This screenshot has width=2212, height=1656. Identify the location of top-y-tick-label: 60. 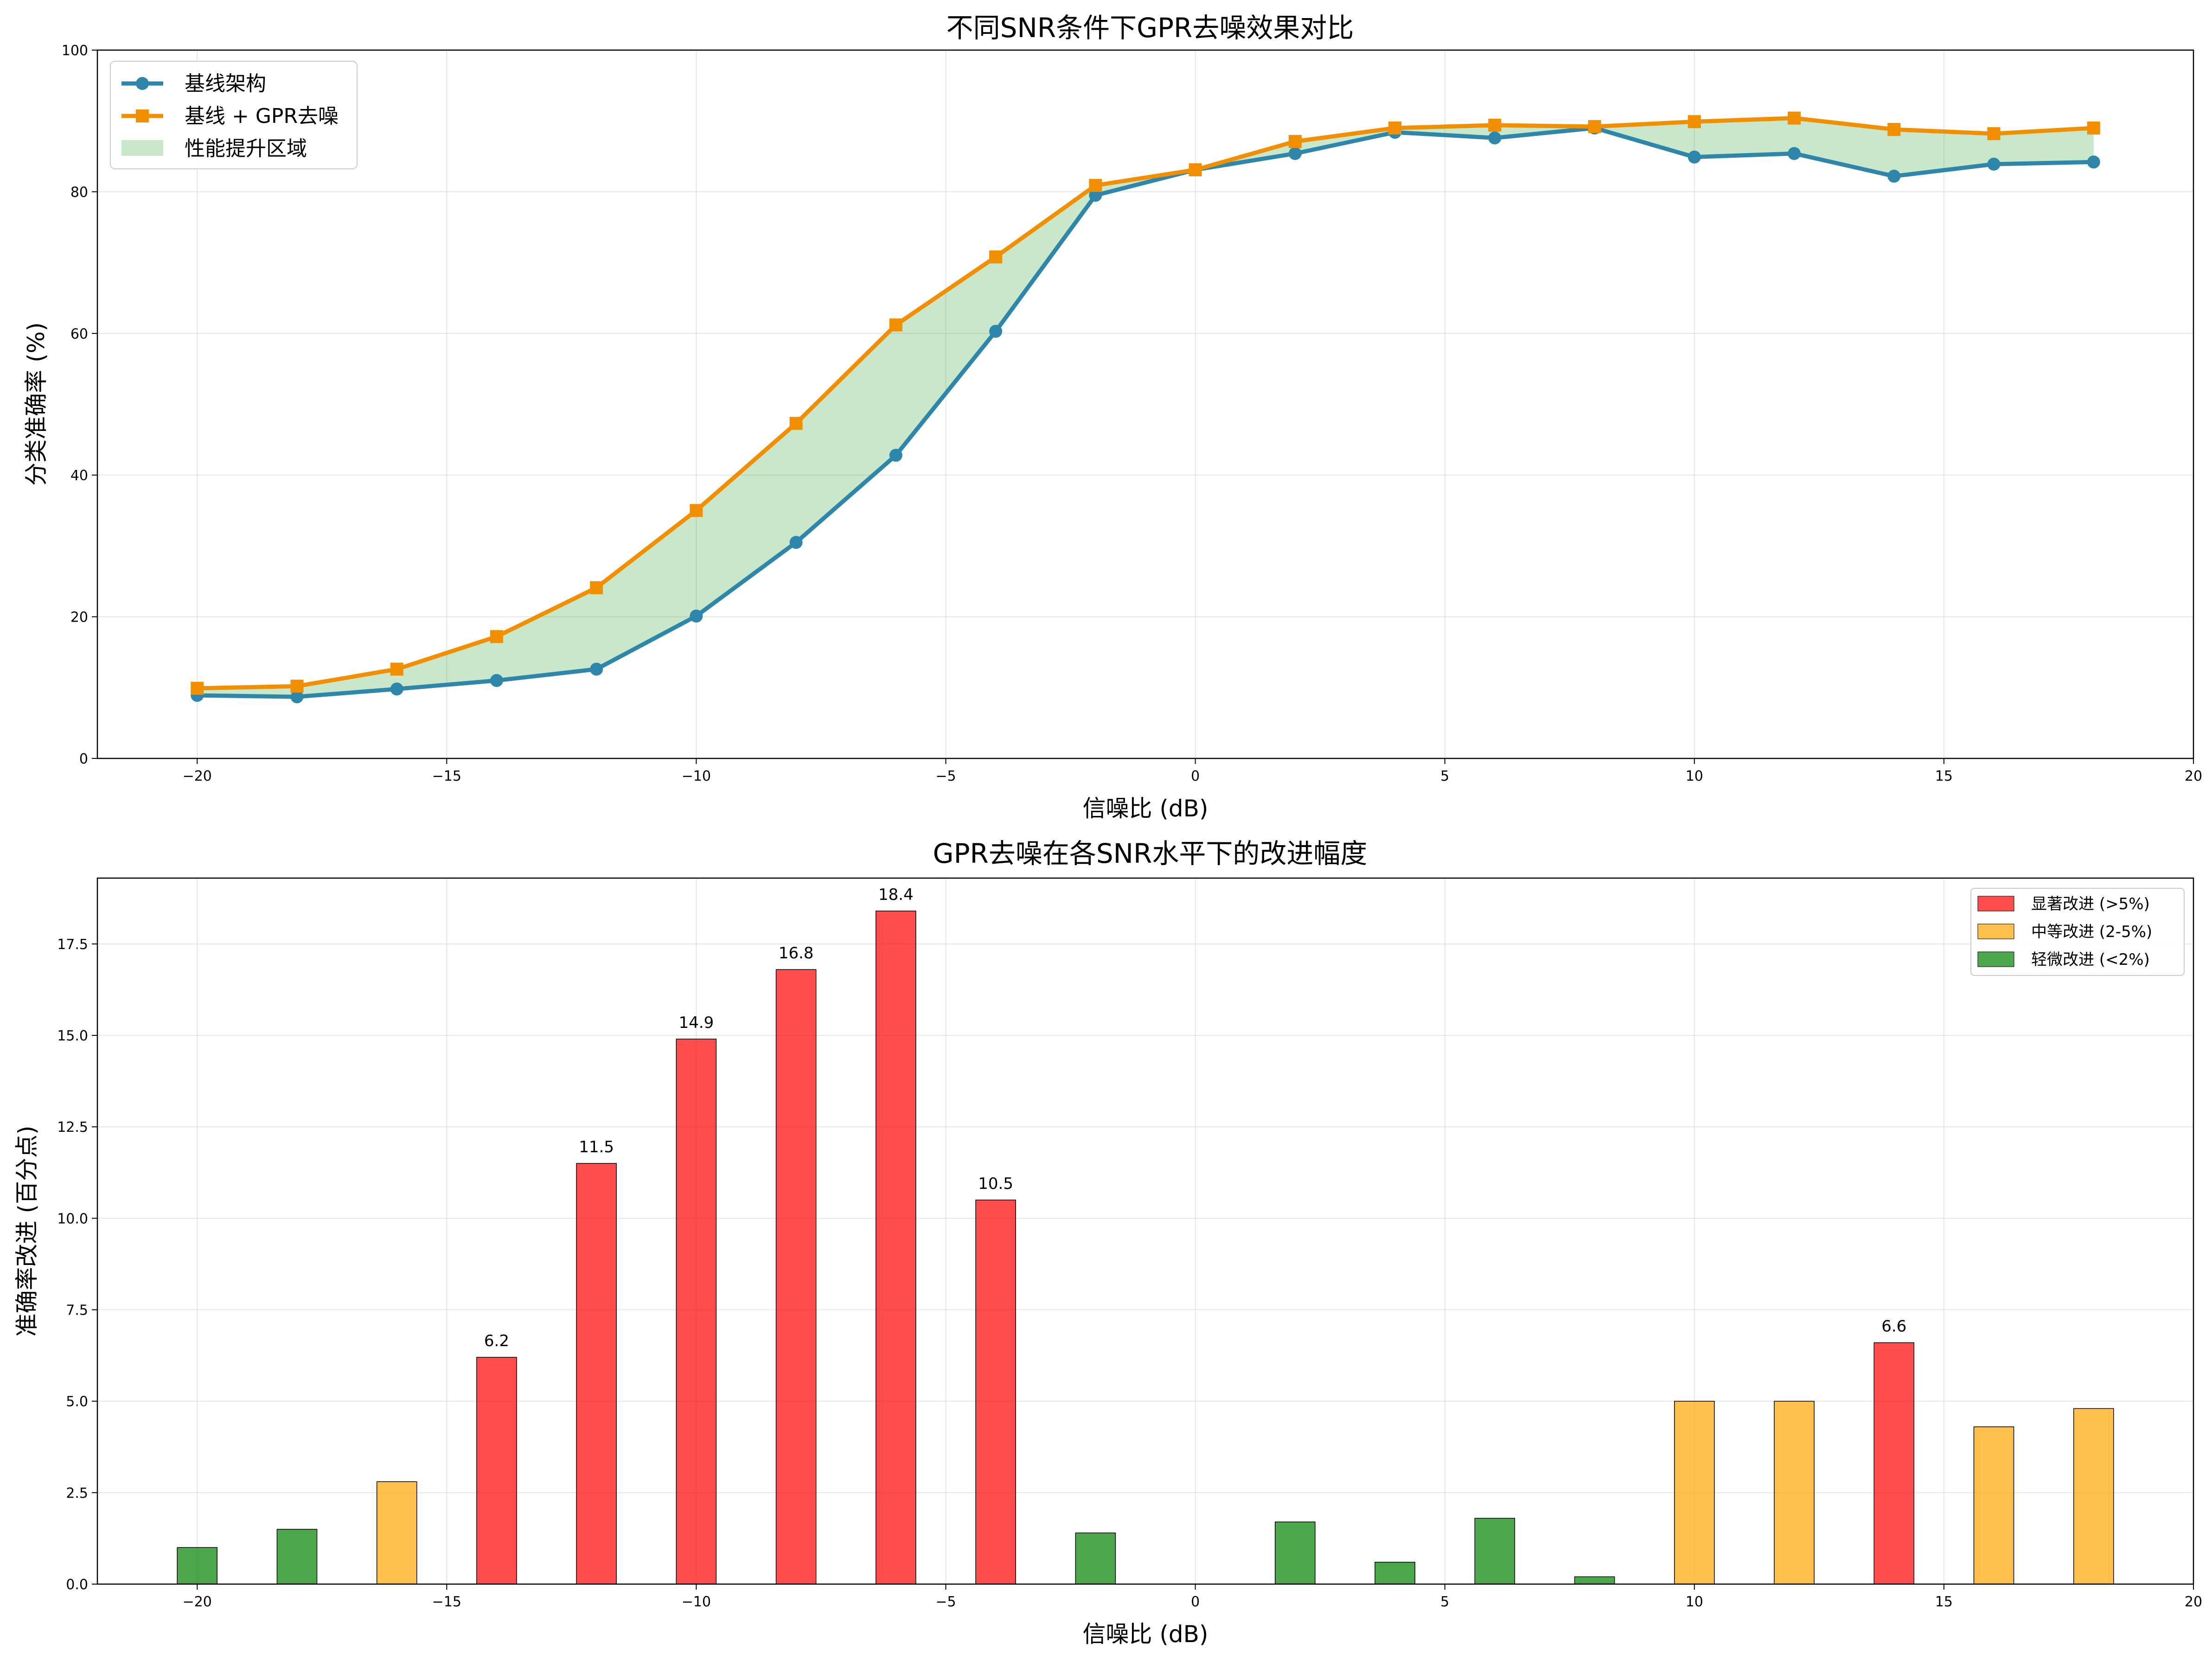
(79, 334).